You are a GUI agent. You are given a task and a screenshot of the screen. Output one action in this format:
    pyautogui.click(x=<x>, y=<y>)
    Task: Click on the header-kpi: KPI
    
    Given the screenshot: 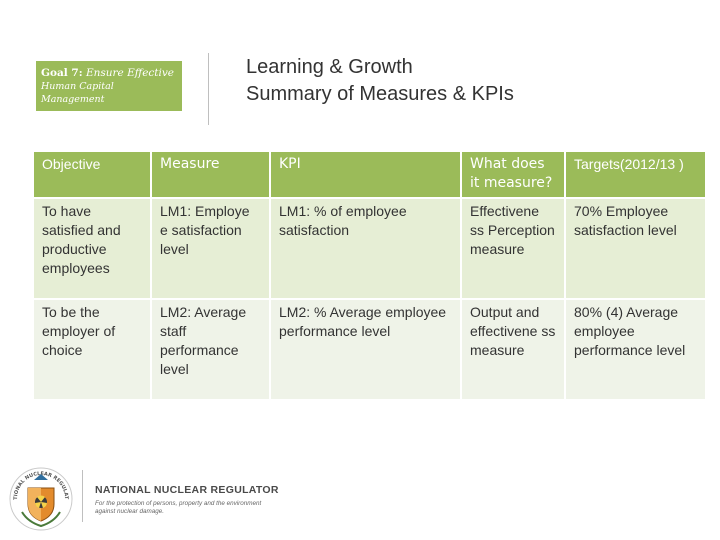 What is the action you would take?
    pyautogui.click(x=365, y=174)
    